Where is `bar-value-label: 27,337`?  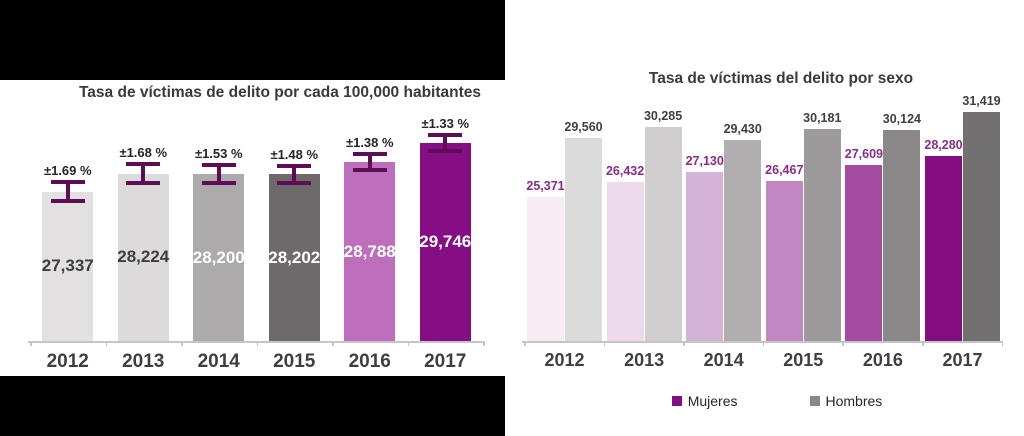 bar-value-label: 27,337 is located at coordinates (67, 266).